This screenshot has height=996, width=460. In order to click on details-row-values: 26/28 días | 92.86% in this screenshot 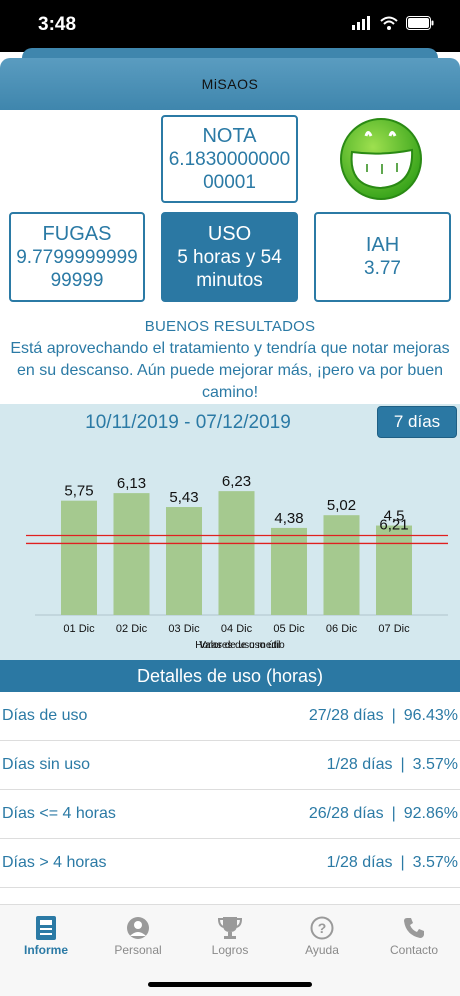, I will do `click(383, 814)`.